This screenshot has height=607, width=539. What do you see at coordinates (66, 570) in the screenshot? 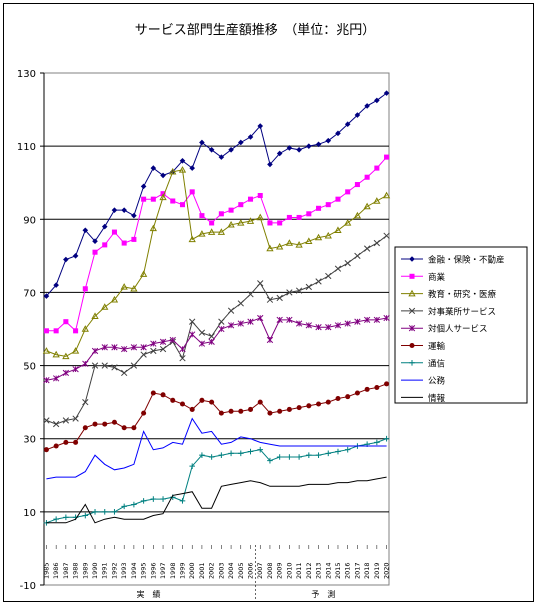
I see `x-tick-label: 1987` at bounding box center [66, 570].